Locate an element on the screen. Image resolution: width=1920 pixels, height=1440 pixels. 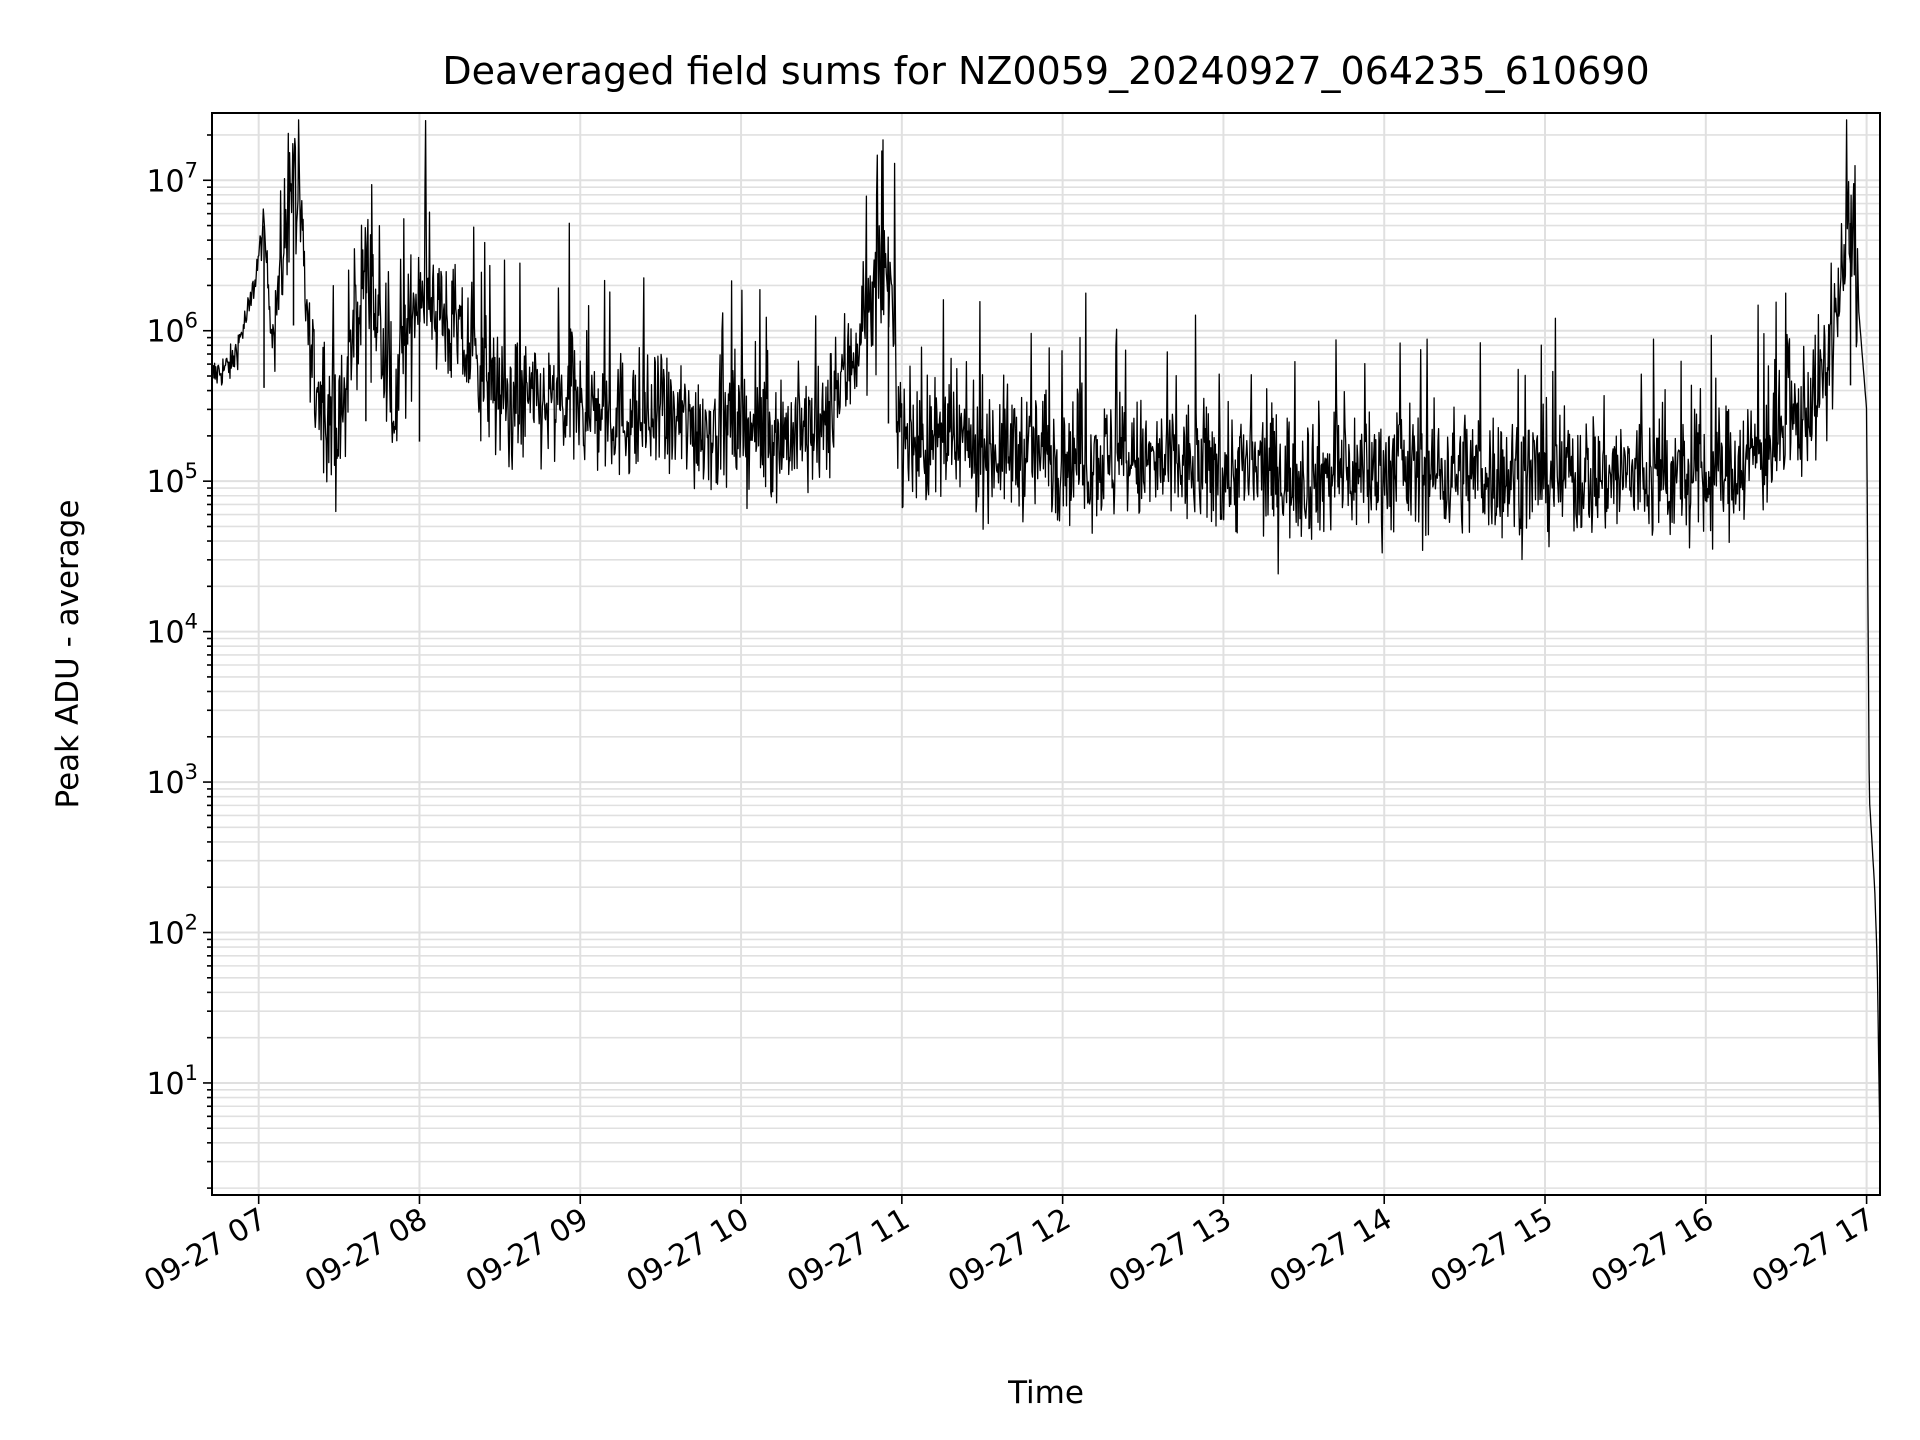
y-axis-label: Peak ADU - average is located at coordinates (68, 653).